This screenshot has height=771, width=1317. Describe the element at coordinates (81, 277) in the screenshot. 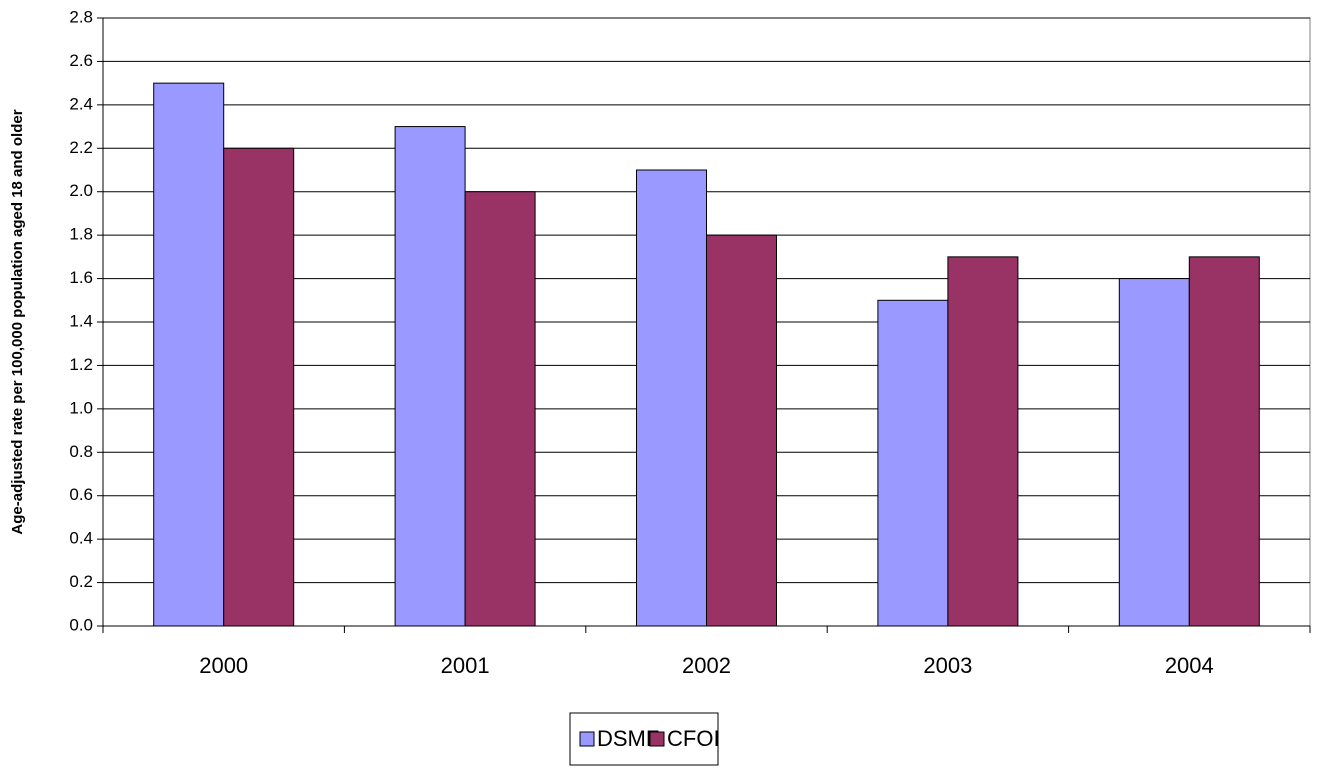

I see `y-tick-label: 1.6` at that location.